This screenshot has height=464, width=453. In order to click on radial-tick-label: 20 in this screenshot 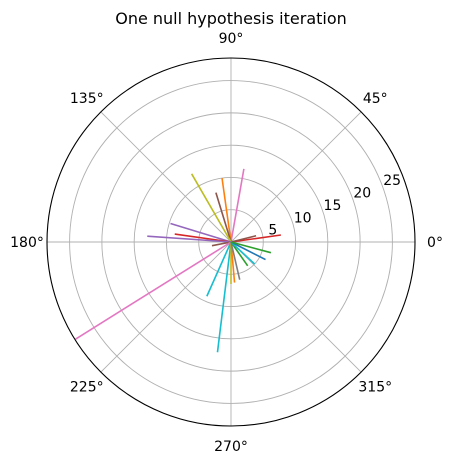, I will do `click(362, 194)`.